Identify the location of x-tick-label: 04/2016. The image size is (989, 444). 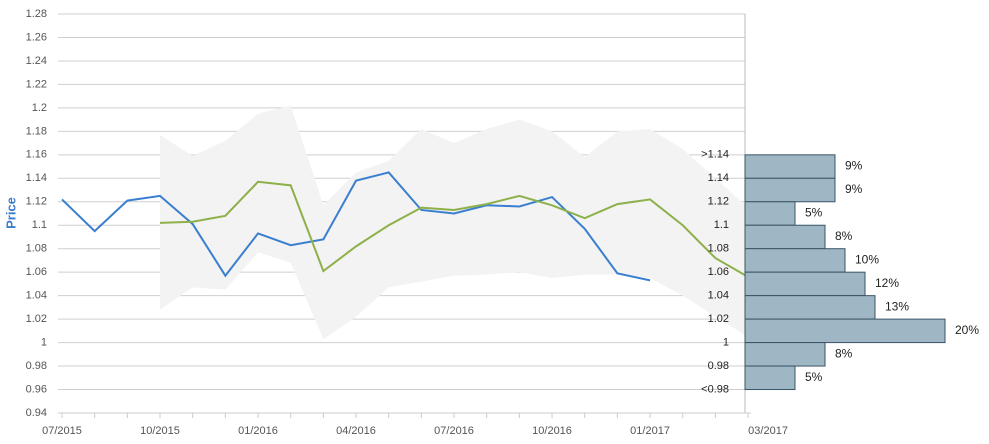
(356, 431).